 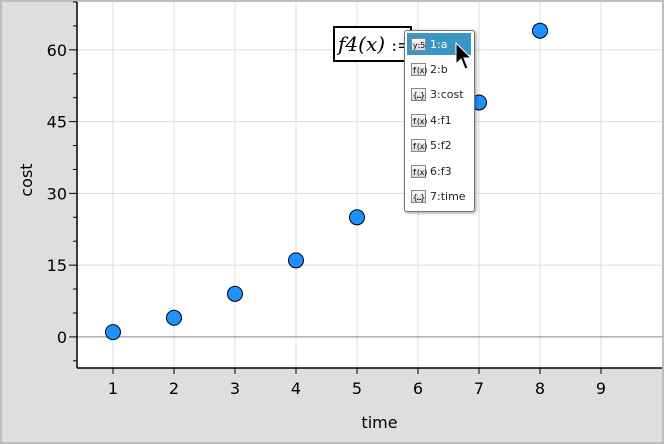 What do you see at coordinates (479, 388) in the screenshot?
I see `x-tick-label: 7` at bounding box center [479, 388].